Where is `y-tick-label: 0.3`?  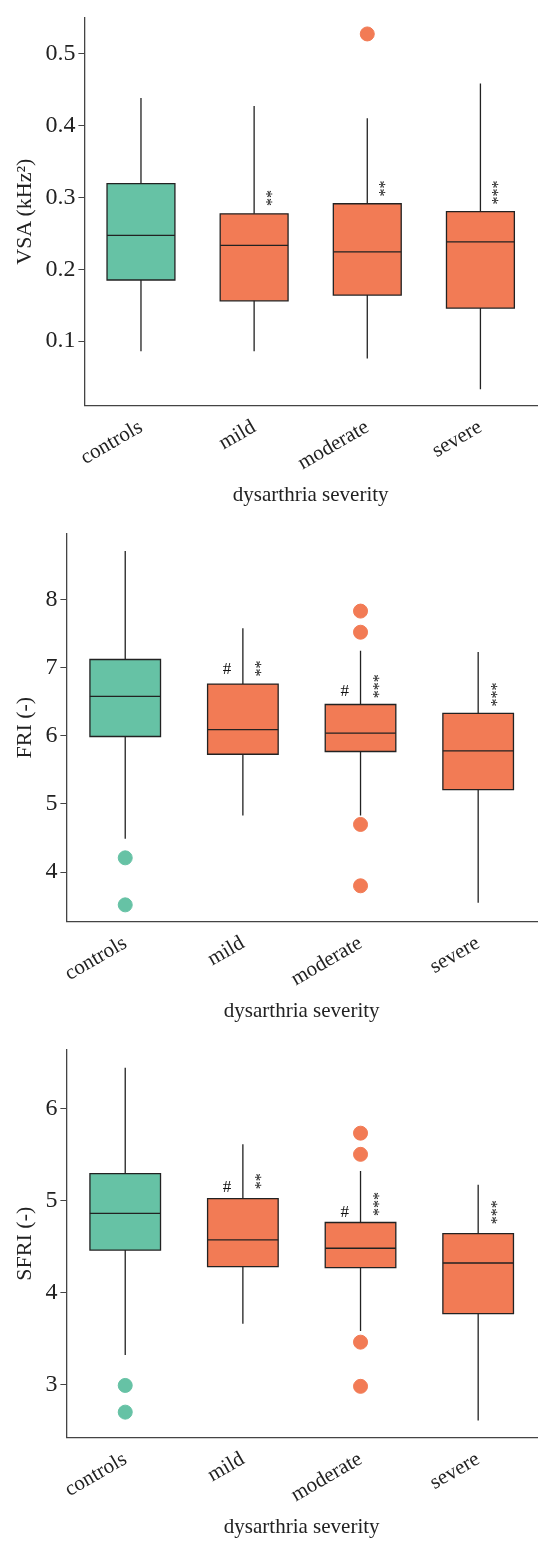
y-tick-label: 0.3 is located at coordinates (60, 195).